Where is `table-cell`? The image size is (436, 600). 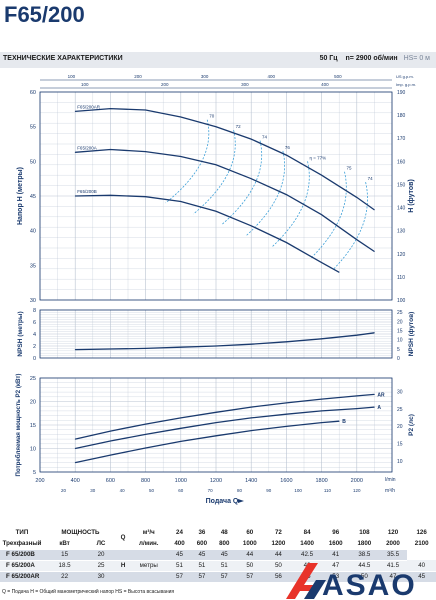 table-cell is located at coordinates (123, 555).